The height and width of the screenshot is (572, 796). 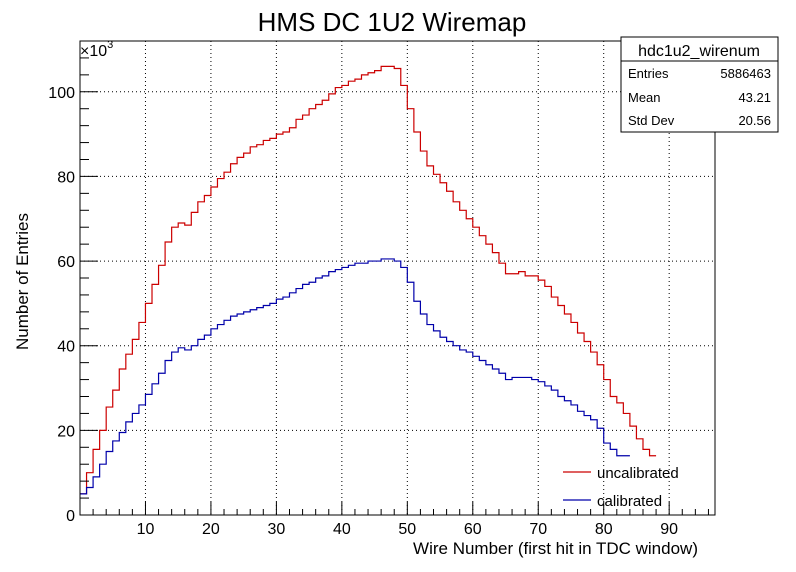 I want to click on y-tick-label: 20, so click(x=66, y=431).